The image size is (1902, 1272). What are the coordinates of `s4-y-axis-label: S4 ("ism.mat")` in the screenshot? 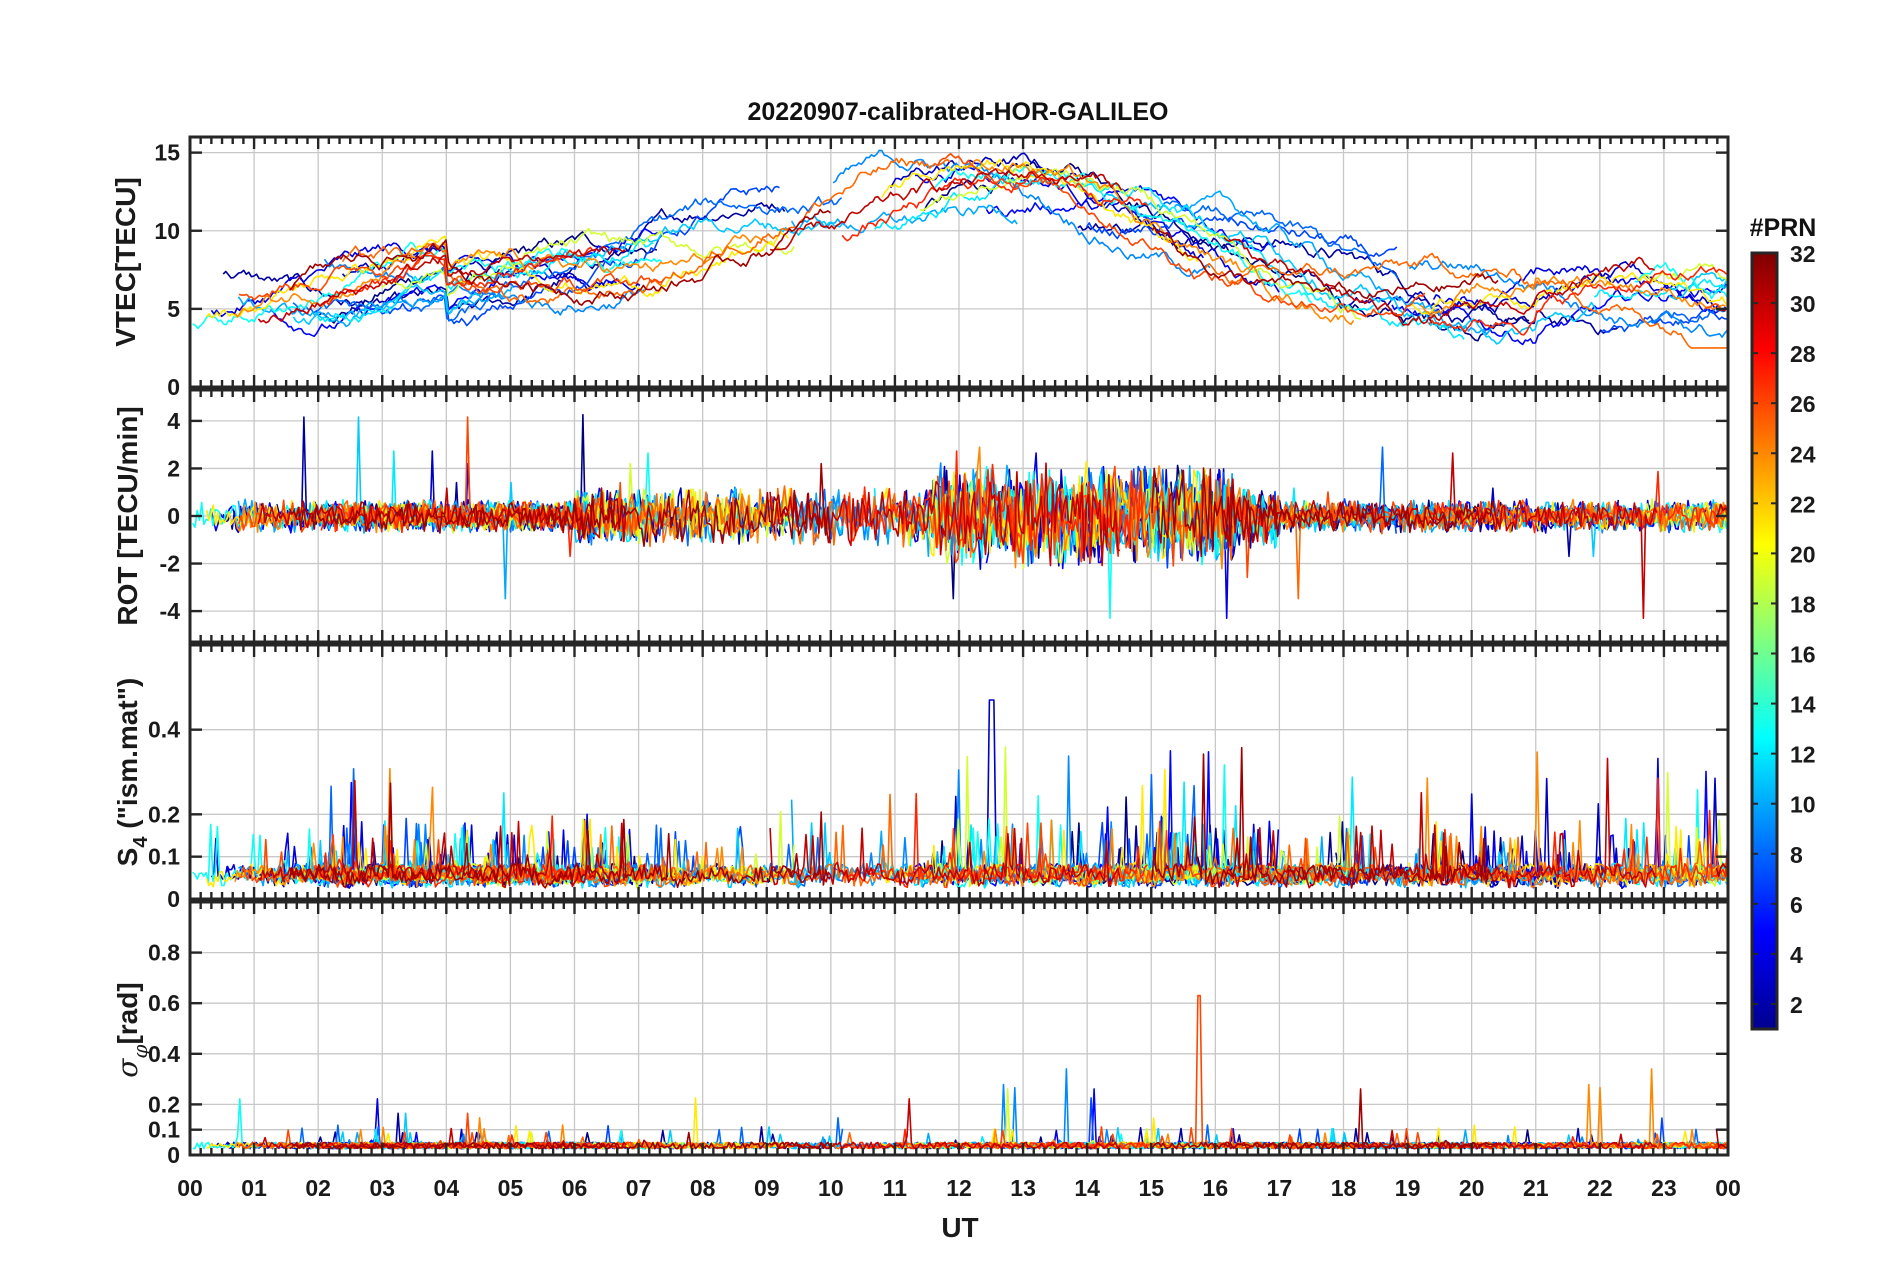 It's located at (132, 772).